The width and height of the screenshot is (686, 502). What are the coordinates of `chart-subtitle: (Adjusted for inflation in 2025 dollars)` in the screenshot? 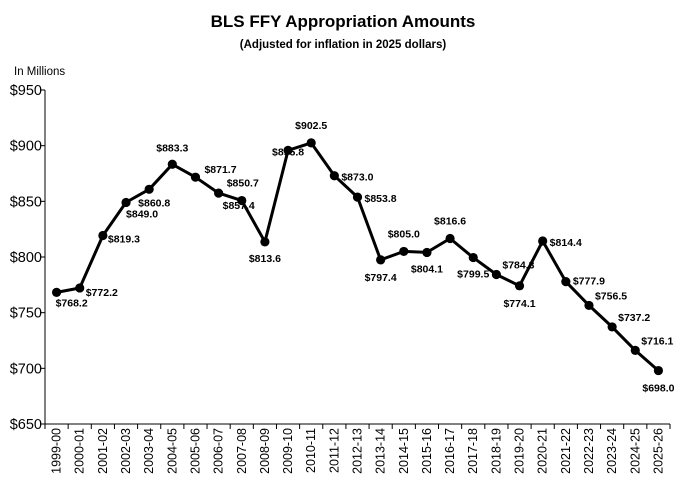 It's located at (343, 45).